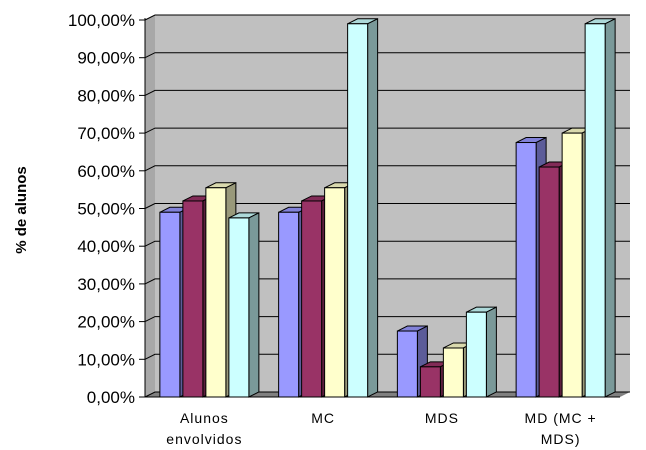  I want to click on plot-floor, so click(387, 394).